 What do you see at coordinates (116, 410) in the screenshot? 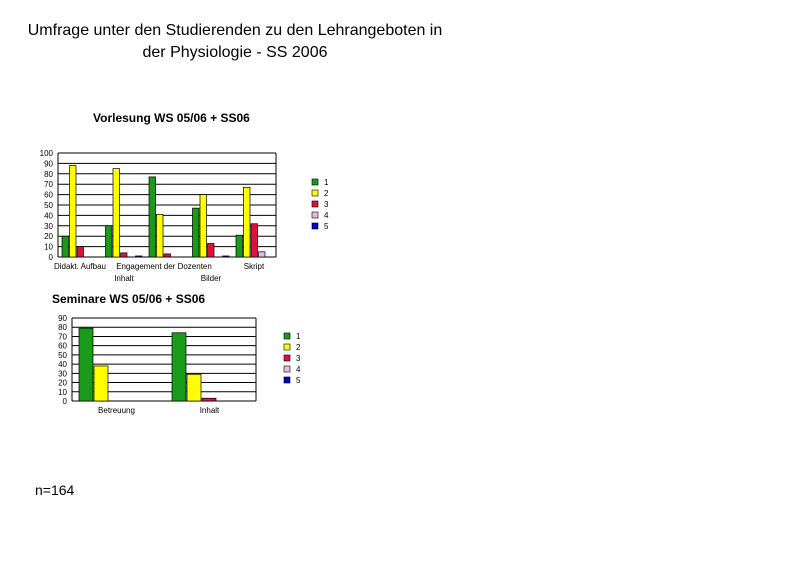
I see `category-label: Betreuung` at bounding box center [116, 410].